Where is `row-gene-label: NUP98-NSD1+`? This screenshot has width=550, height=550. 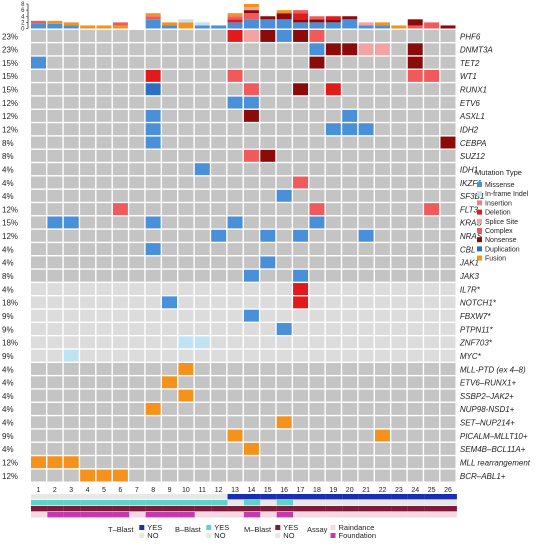 row-gene-label: NUP98-NSD1+ is located at coordinates (487, 409).